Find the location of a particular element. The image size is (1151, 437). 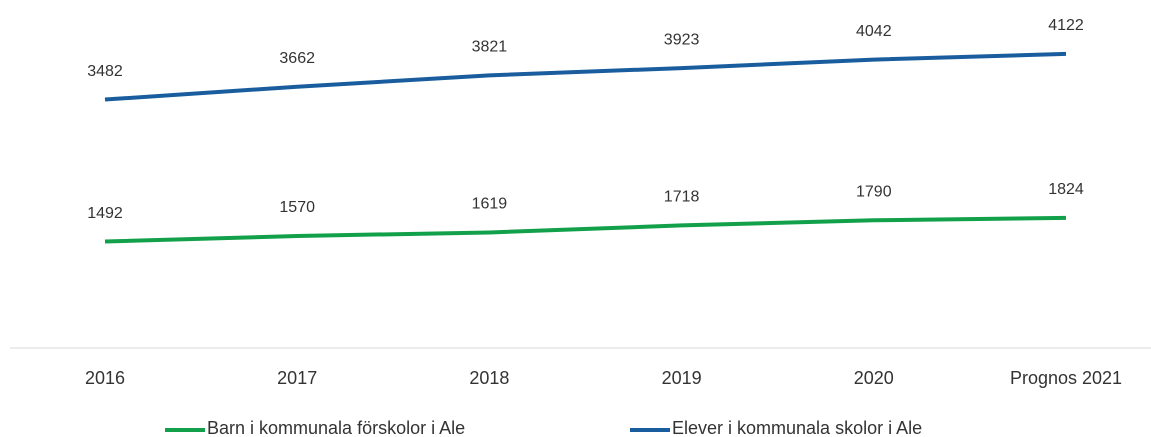

x-tick-label: 2019 is located at coordinates (682, 378).